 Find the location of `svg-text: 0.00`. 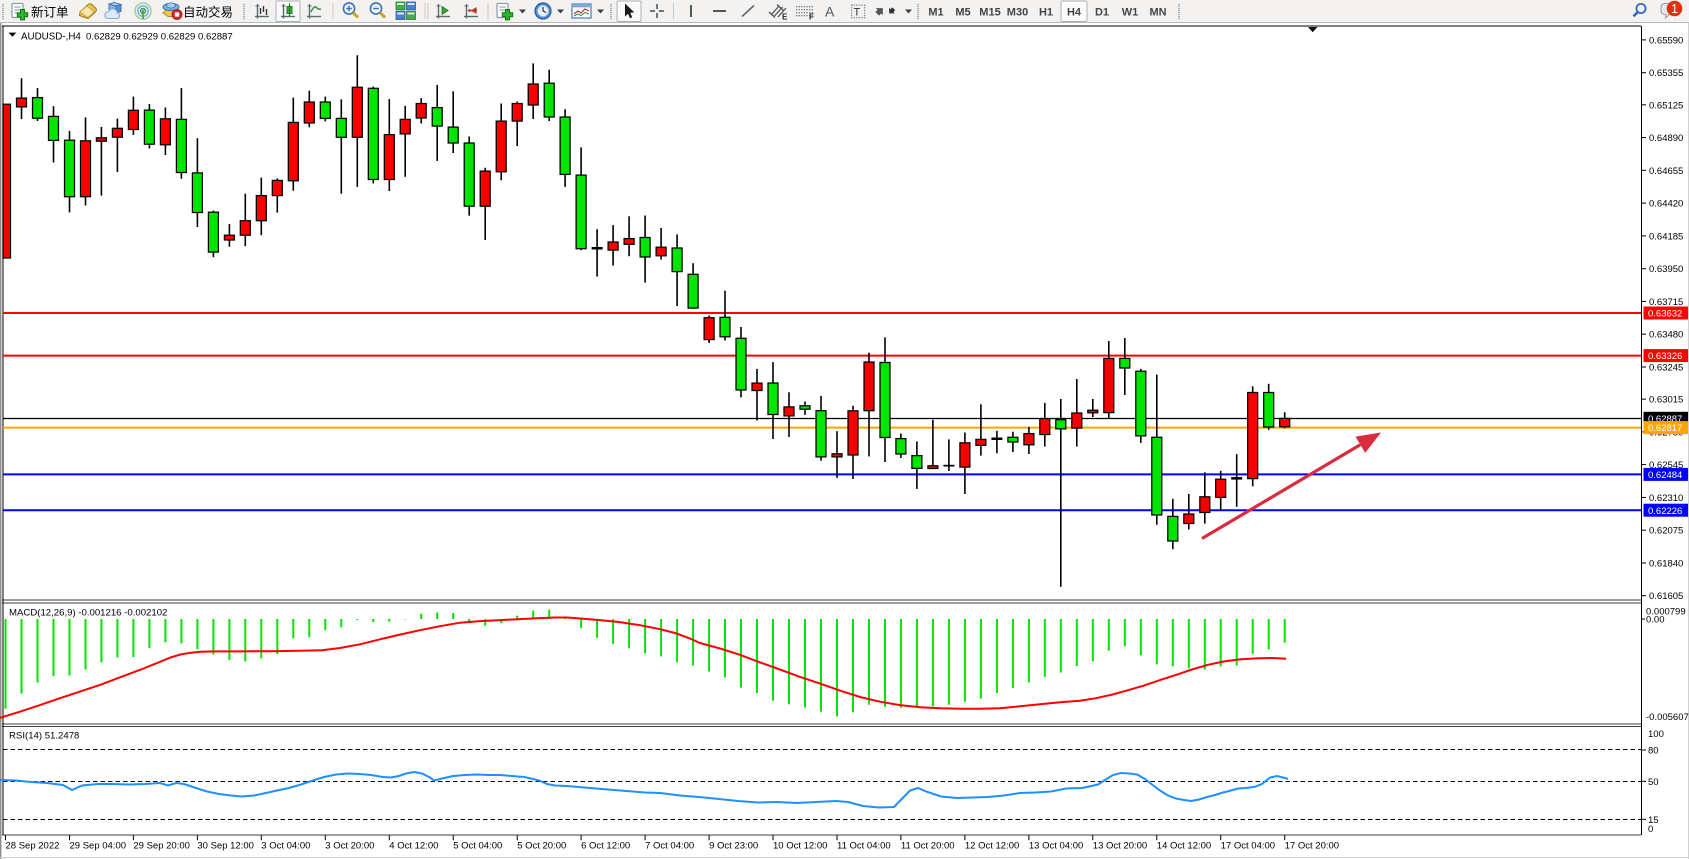

svg-text: 0.00 is located at coordinates (1655, 619).